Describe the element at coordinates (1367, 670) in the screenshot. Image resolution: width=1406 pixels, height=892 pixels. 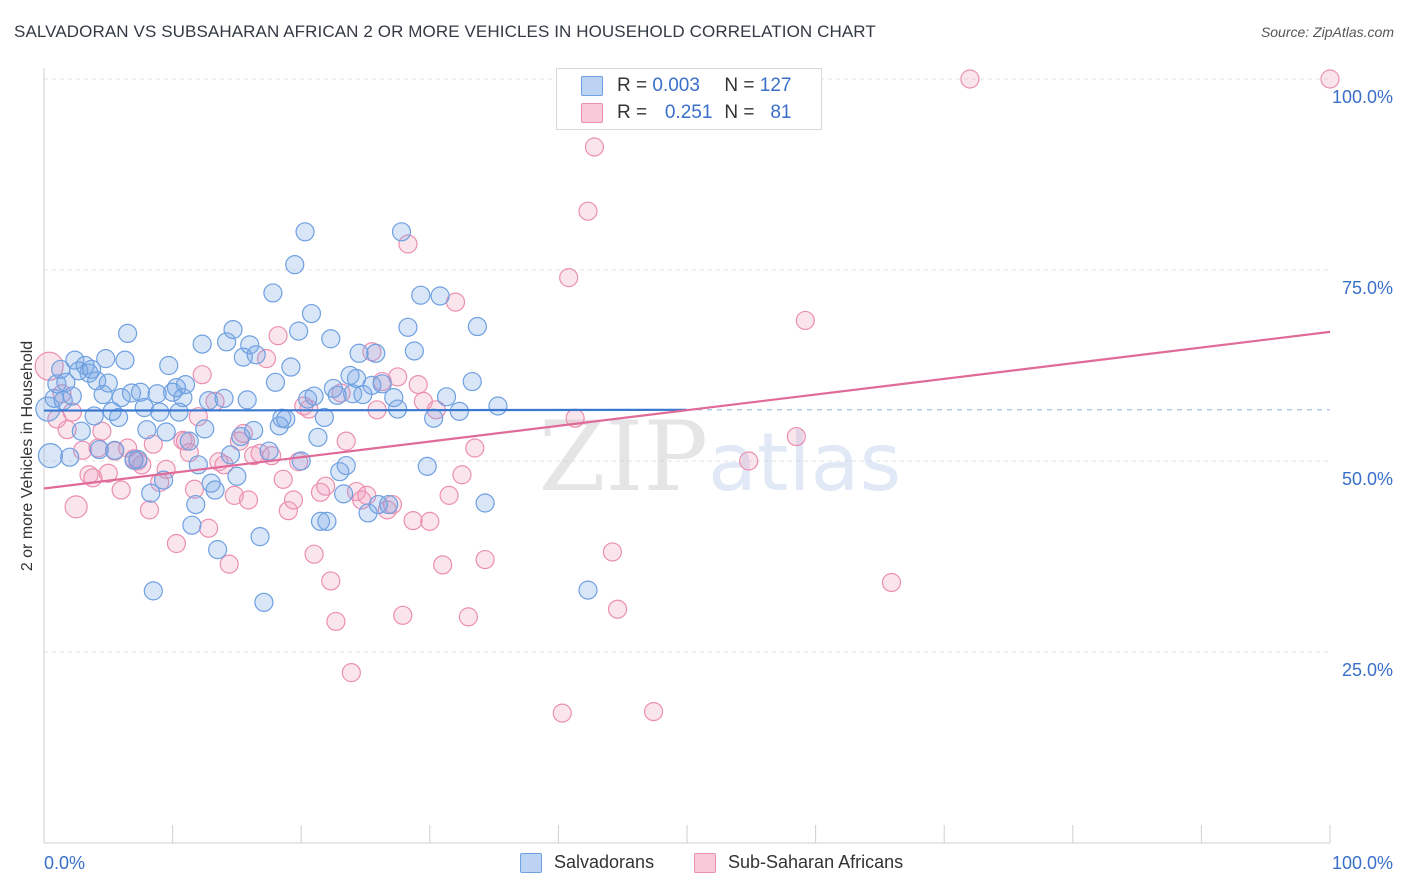
I see `y-tick-label: 25.0%` at that location.